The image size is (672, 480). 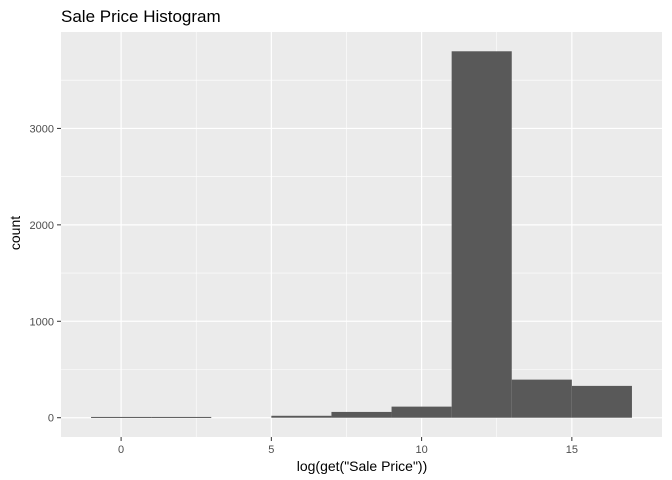 I want to click on y-tick-label: 2000, so click(x=42, y=226).